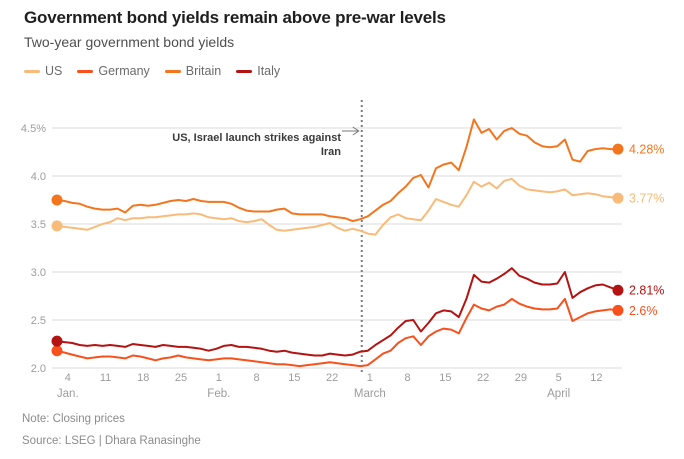  What do you see at coordinates (38, 369) in the screenshot?
I see `y-axis-tick-label: 2.0` at bounding box center [38, 369].